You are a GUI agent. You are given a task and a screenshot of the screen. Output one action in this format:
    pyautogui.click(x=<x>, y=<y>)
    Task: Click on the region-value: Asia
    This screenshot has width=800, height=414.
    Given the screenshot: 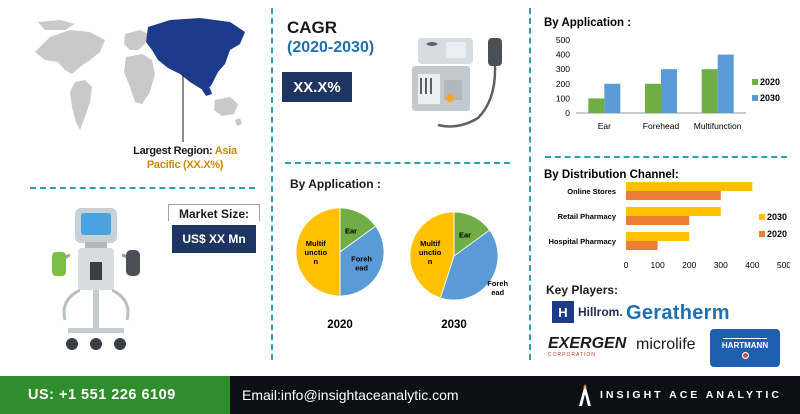 What is the action you would take?
    pyautogui.click(x=225, y=151)
    